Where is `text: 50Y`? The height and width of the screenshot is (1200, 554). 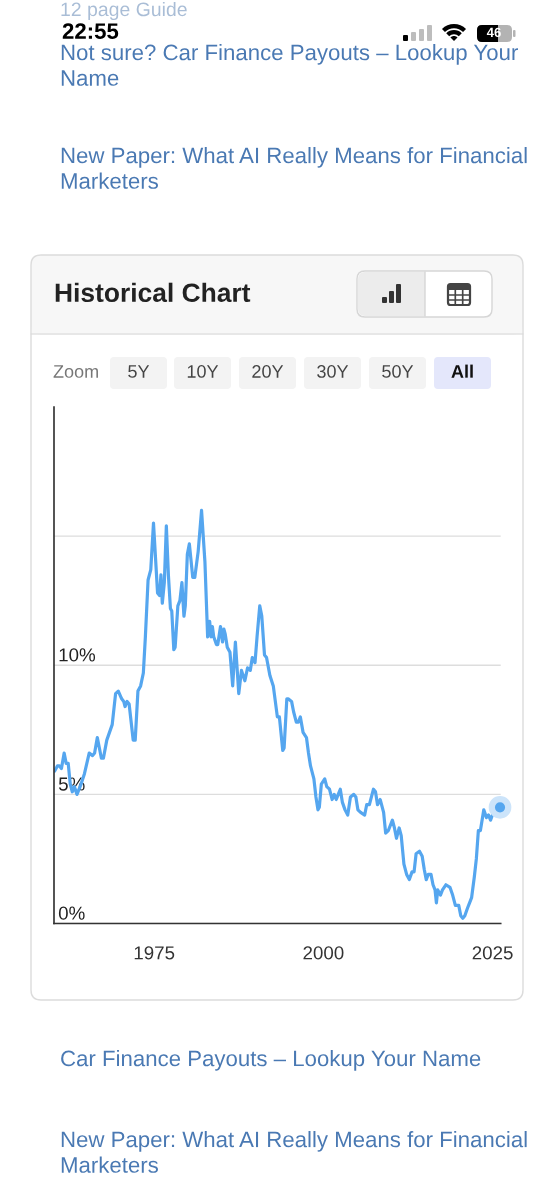
text: 50Y is located at coordinates (398, 371).